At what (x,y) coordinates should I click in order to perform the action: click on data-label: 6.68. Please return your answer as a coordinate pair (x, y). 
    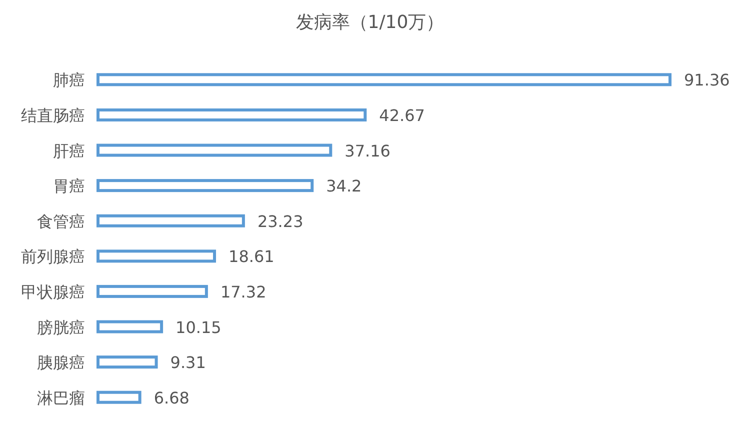
    Looking at the image, I should click on (172, 398).